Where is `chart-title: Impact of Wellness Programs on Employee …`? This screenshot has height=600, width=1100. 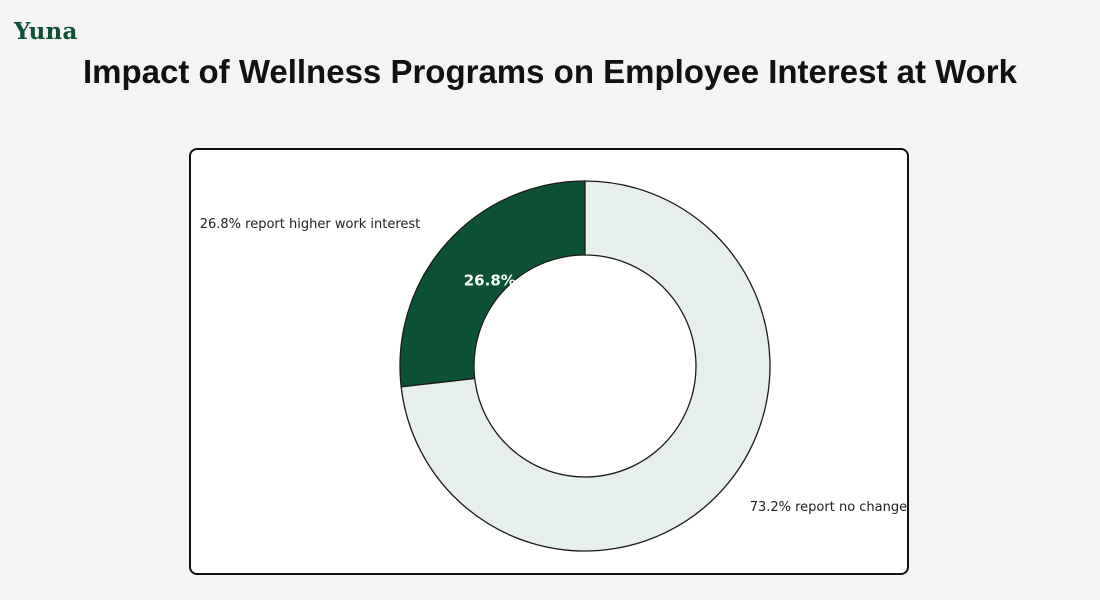
chart-title: Impact of Wellness Programs on Employee … is located at coordinates (550, 71).